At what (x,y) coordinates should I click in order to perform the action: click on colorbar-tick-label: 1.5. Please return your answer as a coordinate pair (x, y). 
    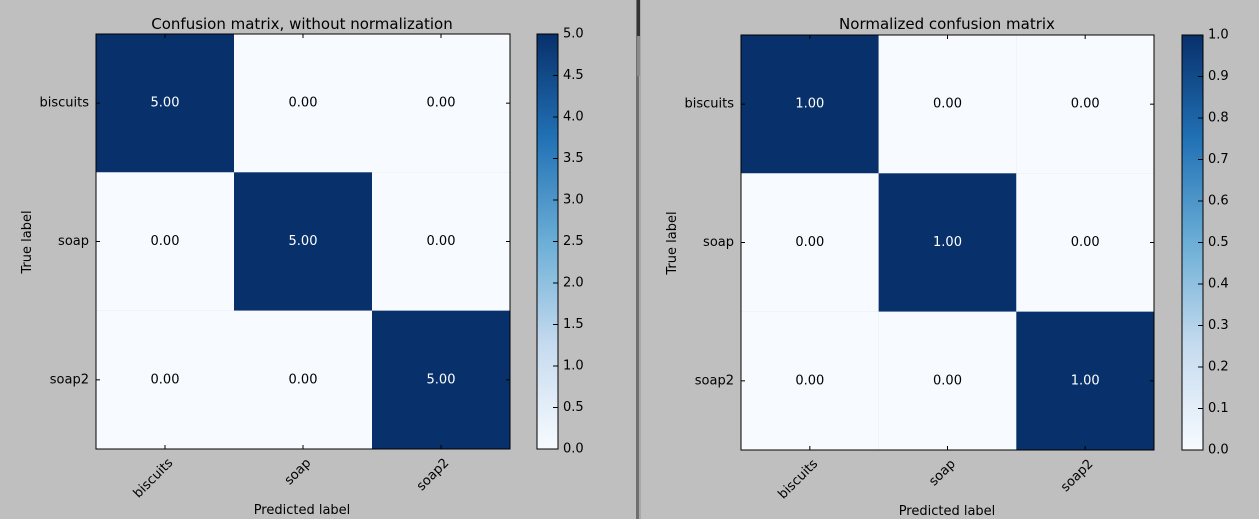
    Looking at the image, I should click on (573, 324).